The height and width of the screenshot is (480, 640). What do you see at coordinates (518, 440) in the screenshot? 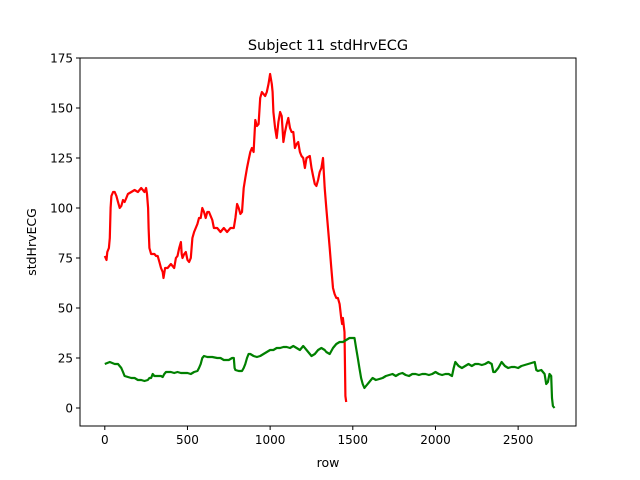
I see `x-tick-label: 2500` at bounding box center [518, 440].